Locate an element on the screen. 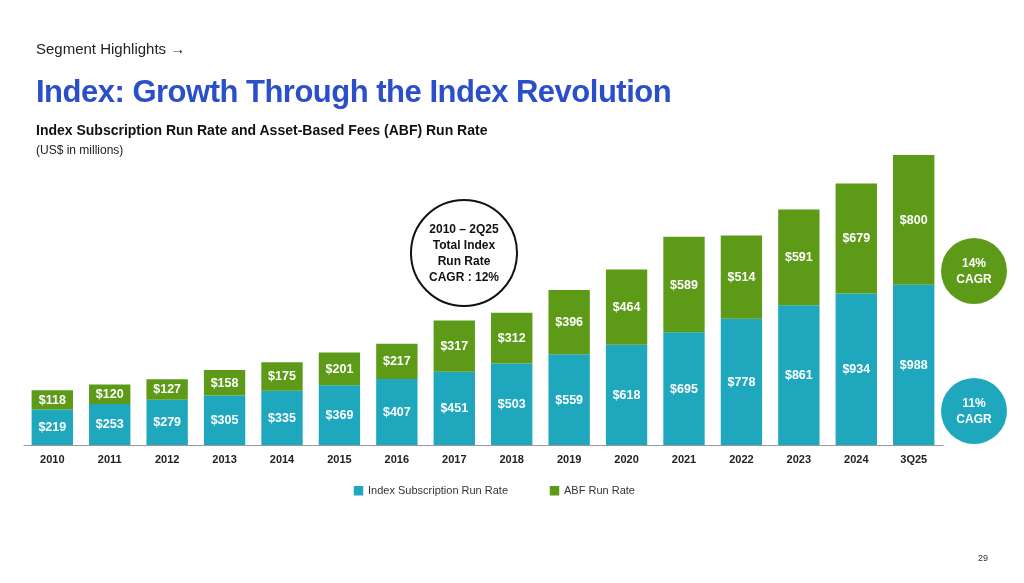 The height and width of the screenshot is (583, 1024). data-label: $503 is located at coordinates (511, 404).